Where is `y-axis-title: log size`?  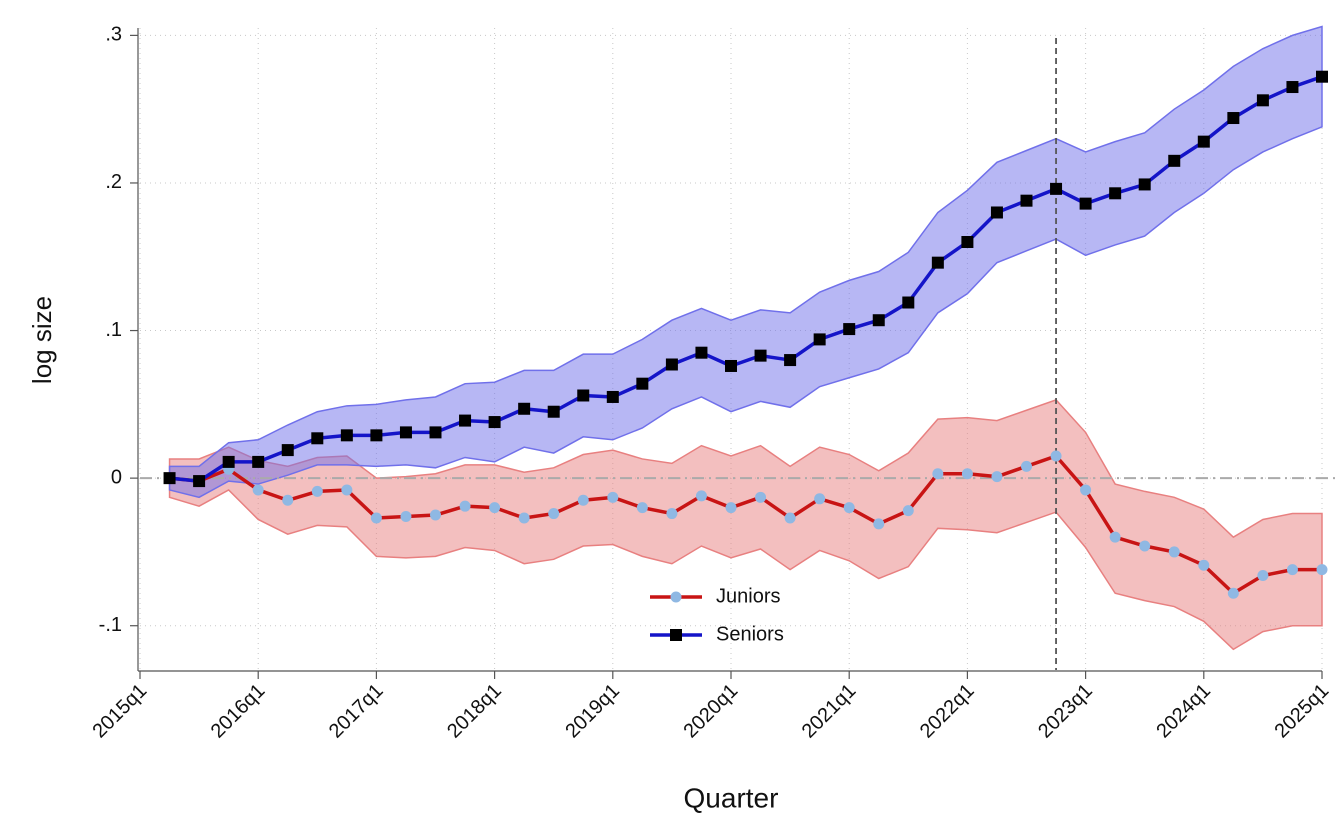
y-axis-title: log size is located at coordinates (42, 340).